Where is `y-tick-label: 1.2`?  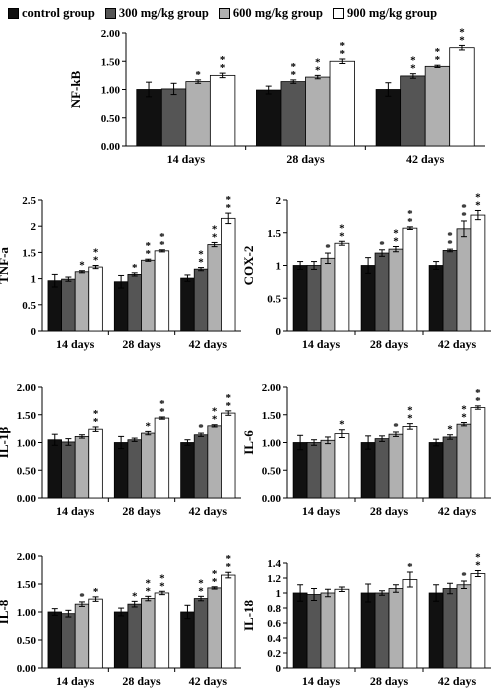
y-tick-label: 1.2 is located at coordinates (274, 579).